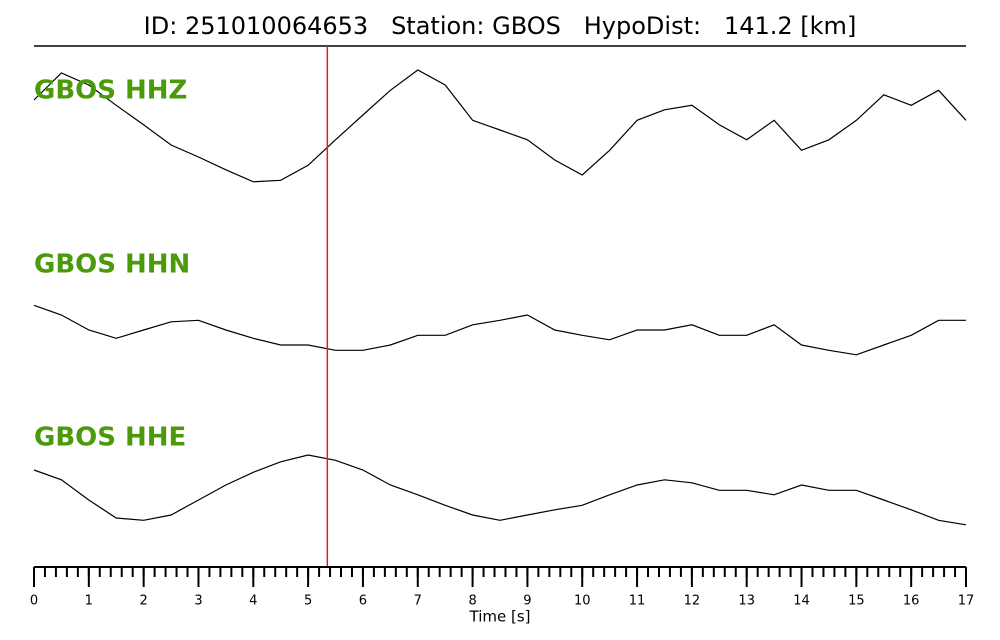 The image size is (1000, 640). What do you see at coordinates (801, 601) in the screenshot?
I see `x-tick-label: 14` at bounding box center [801, 601].